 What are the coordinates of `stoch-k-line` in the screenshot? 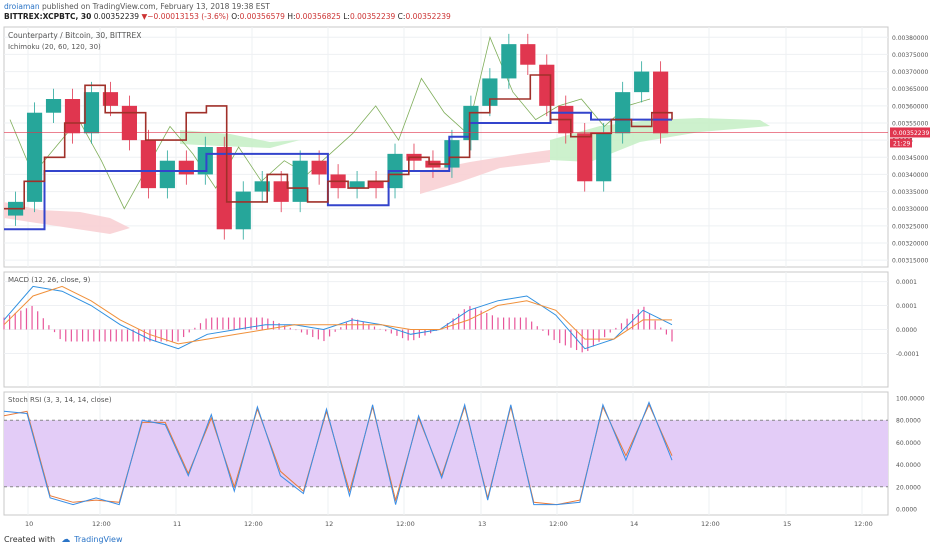 It's located at (338, 453).